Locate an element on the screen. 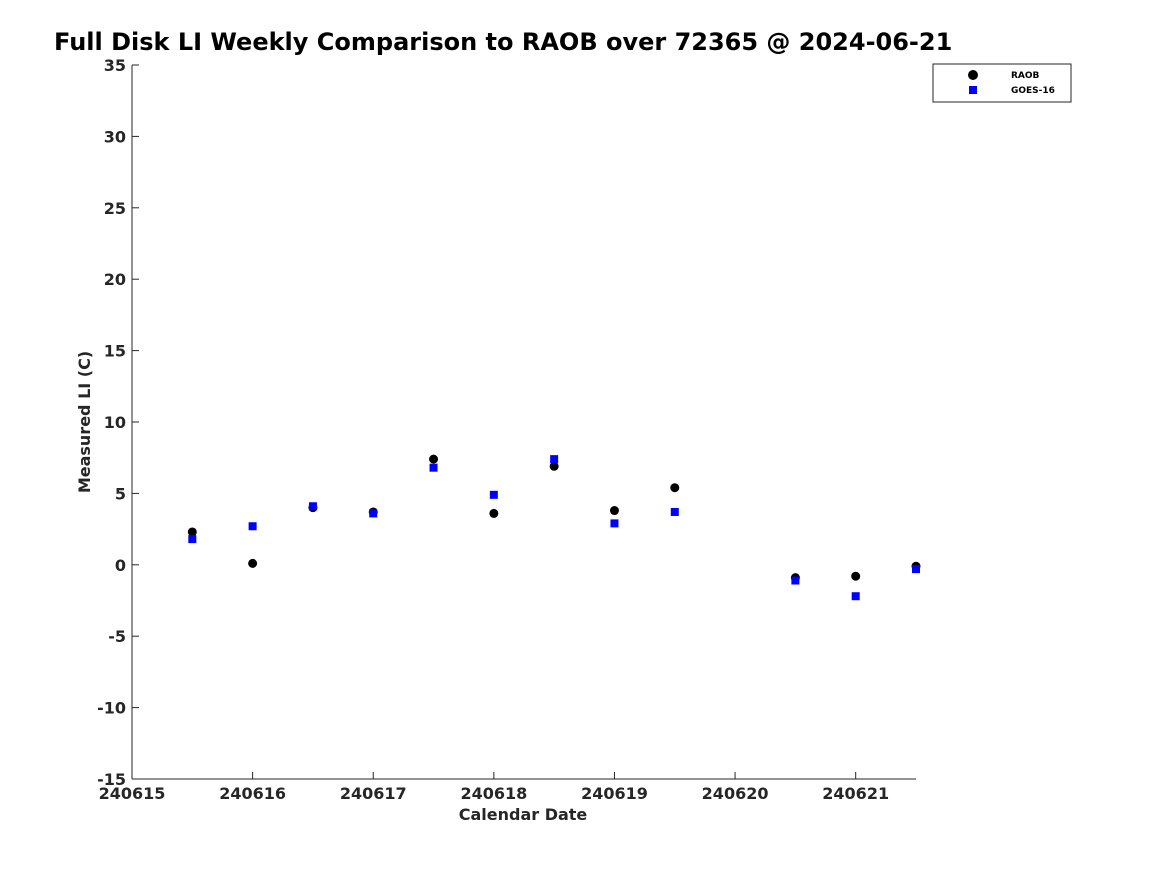 This screenshot has height=879, width=1167. y-axis-label: Measured LI (C) is located at coordinates (84, 422).